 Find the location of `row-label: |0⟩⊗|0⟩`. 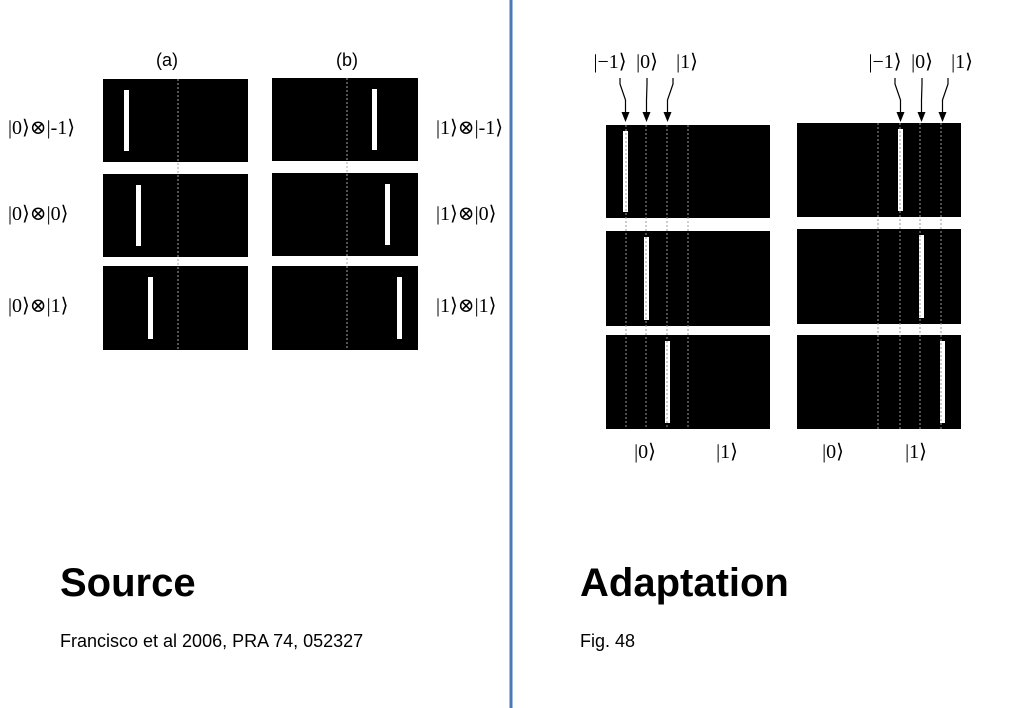

row-label: |0⟩⊗|0⟩ is located at coordinates (38, 214).